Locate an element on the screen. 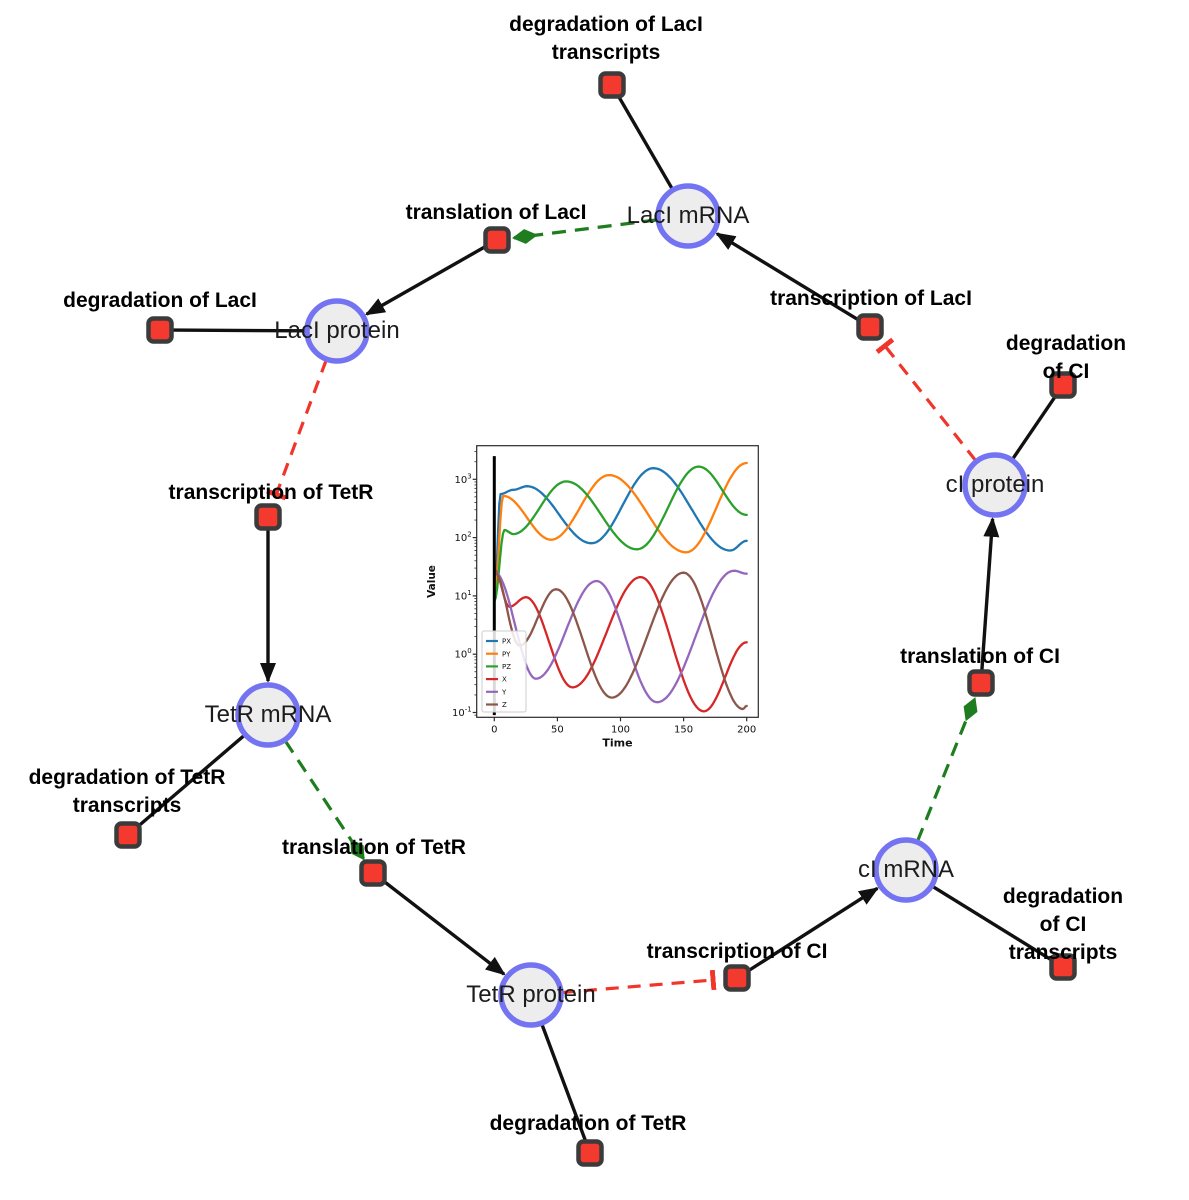 The image size is (1189, 1200). series-line-PZ is located at coordinates (620, 534).